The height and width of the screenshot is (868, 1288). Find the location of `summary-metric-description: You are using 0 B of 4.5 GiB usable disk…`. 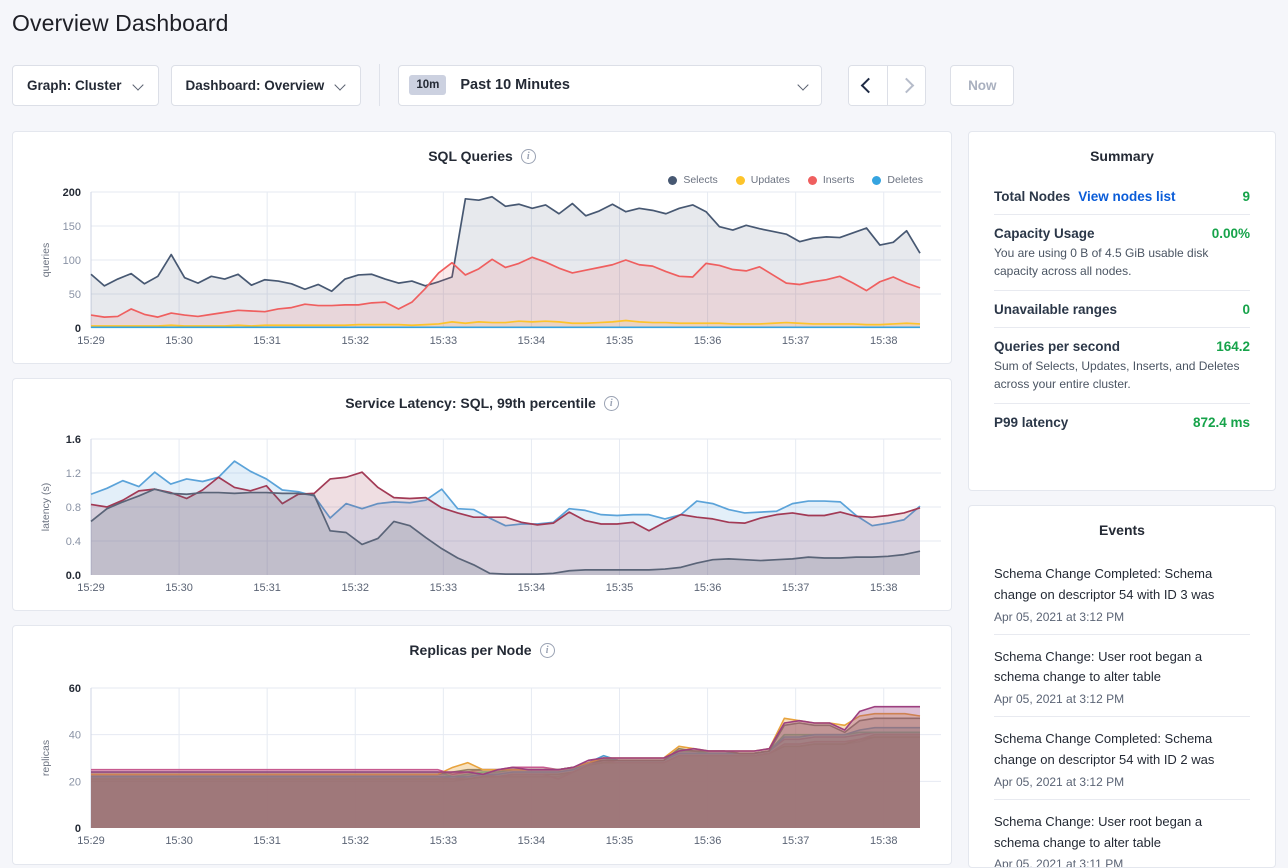

summary-metric-description: You are using 0 B of 4.5 GiB usable disk… is located at coordinates (1101, 262).